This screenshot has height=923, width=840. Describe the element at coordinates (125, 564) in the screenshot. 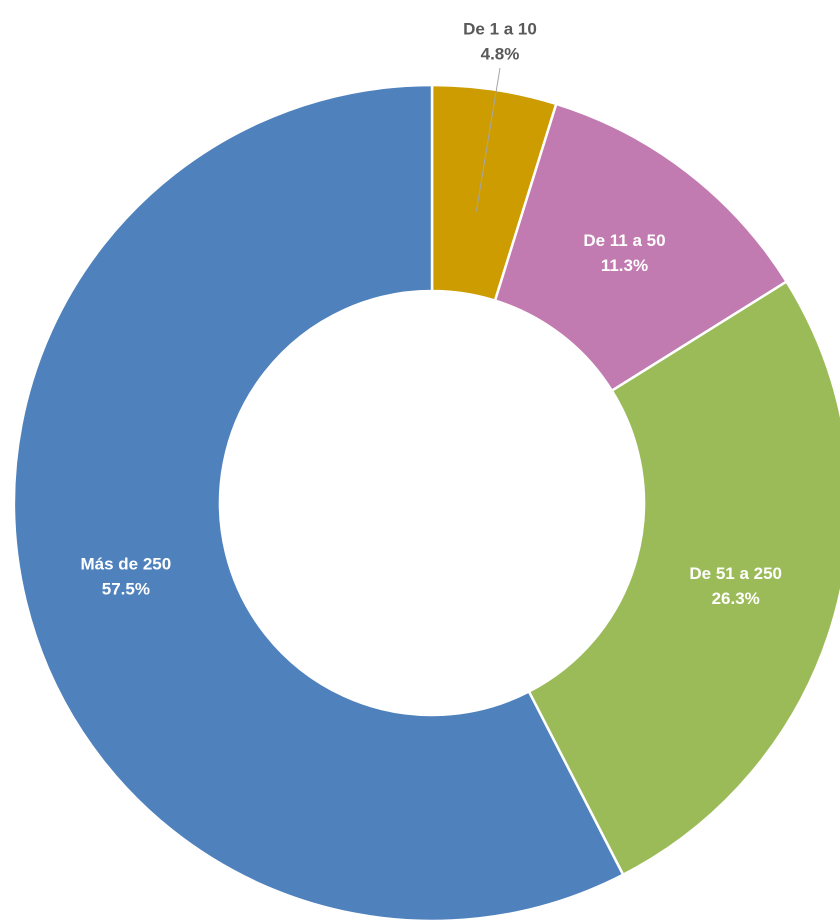

I see `slice-label: Más de 250` at that location.